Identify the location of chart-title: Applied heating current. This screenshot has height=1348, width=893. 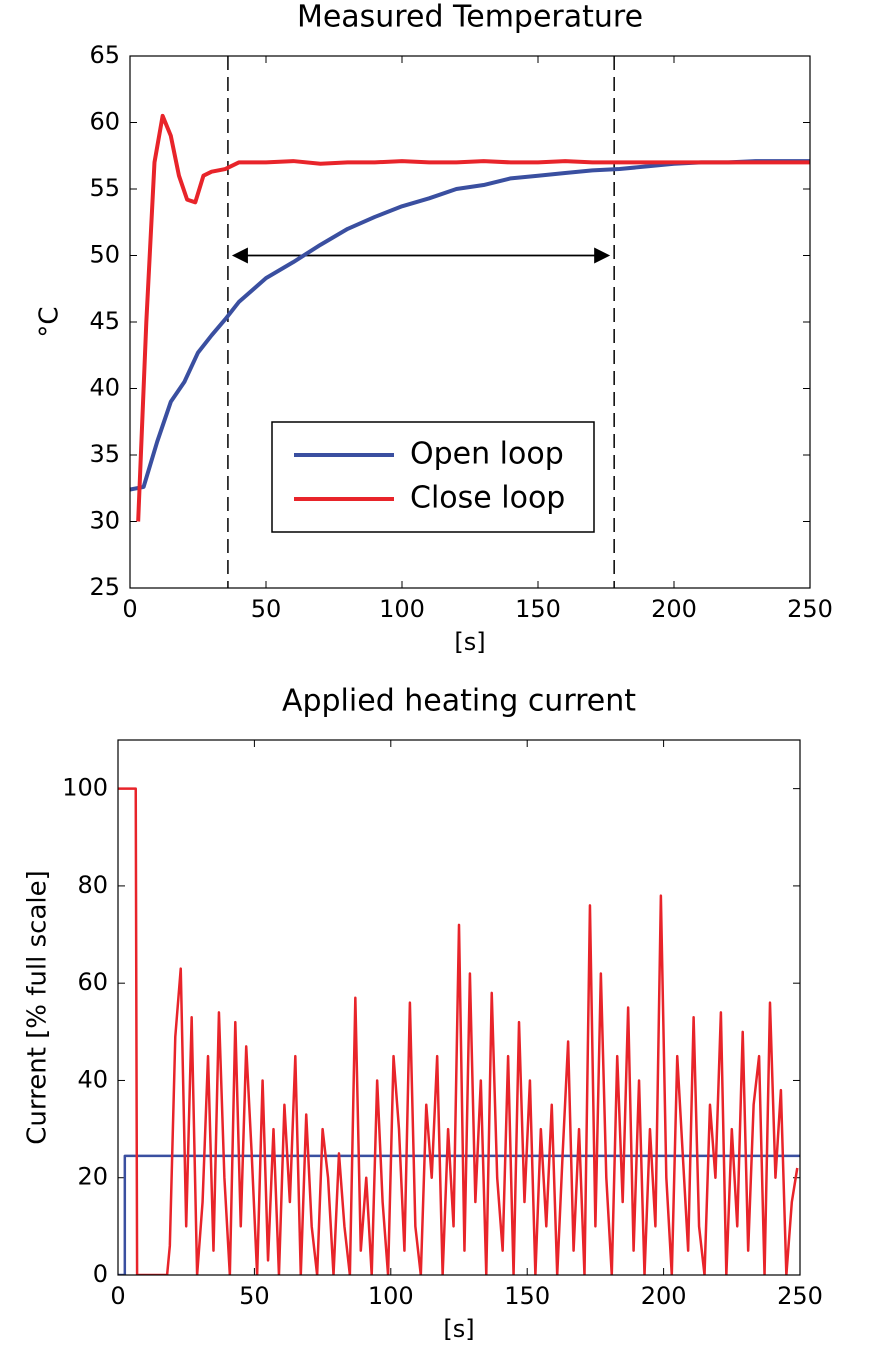
(459, 701).